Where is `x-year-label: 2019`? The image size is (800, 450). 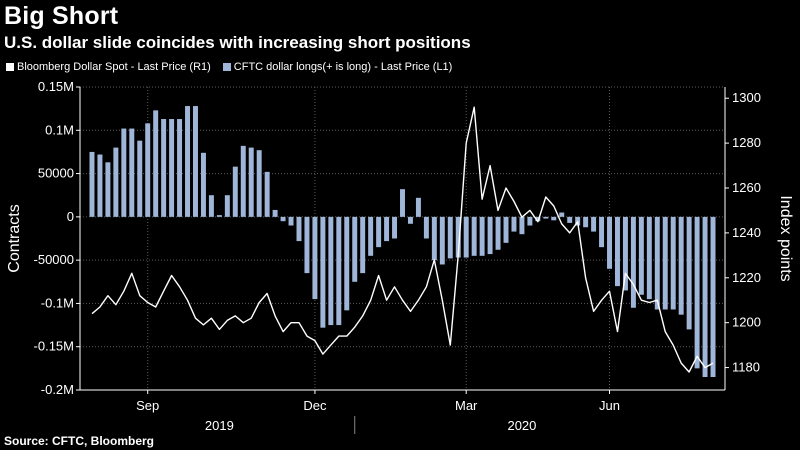
x-year-label: 2019 is located at coordinates (219, 425).